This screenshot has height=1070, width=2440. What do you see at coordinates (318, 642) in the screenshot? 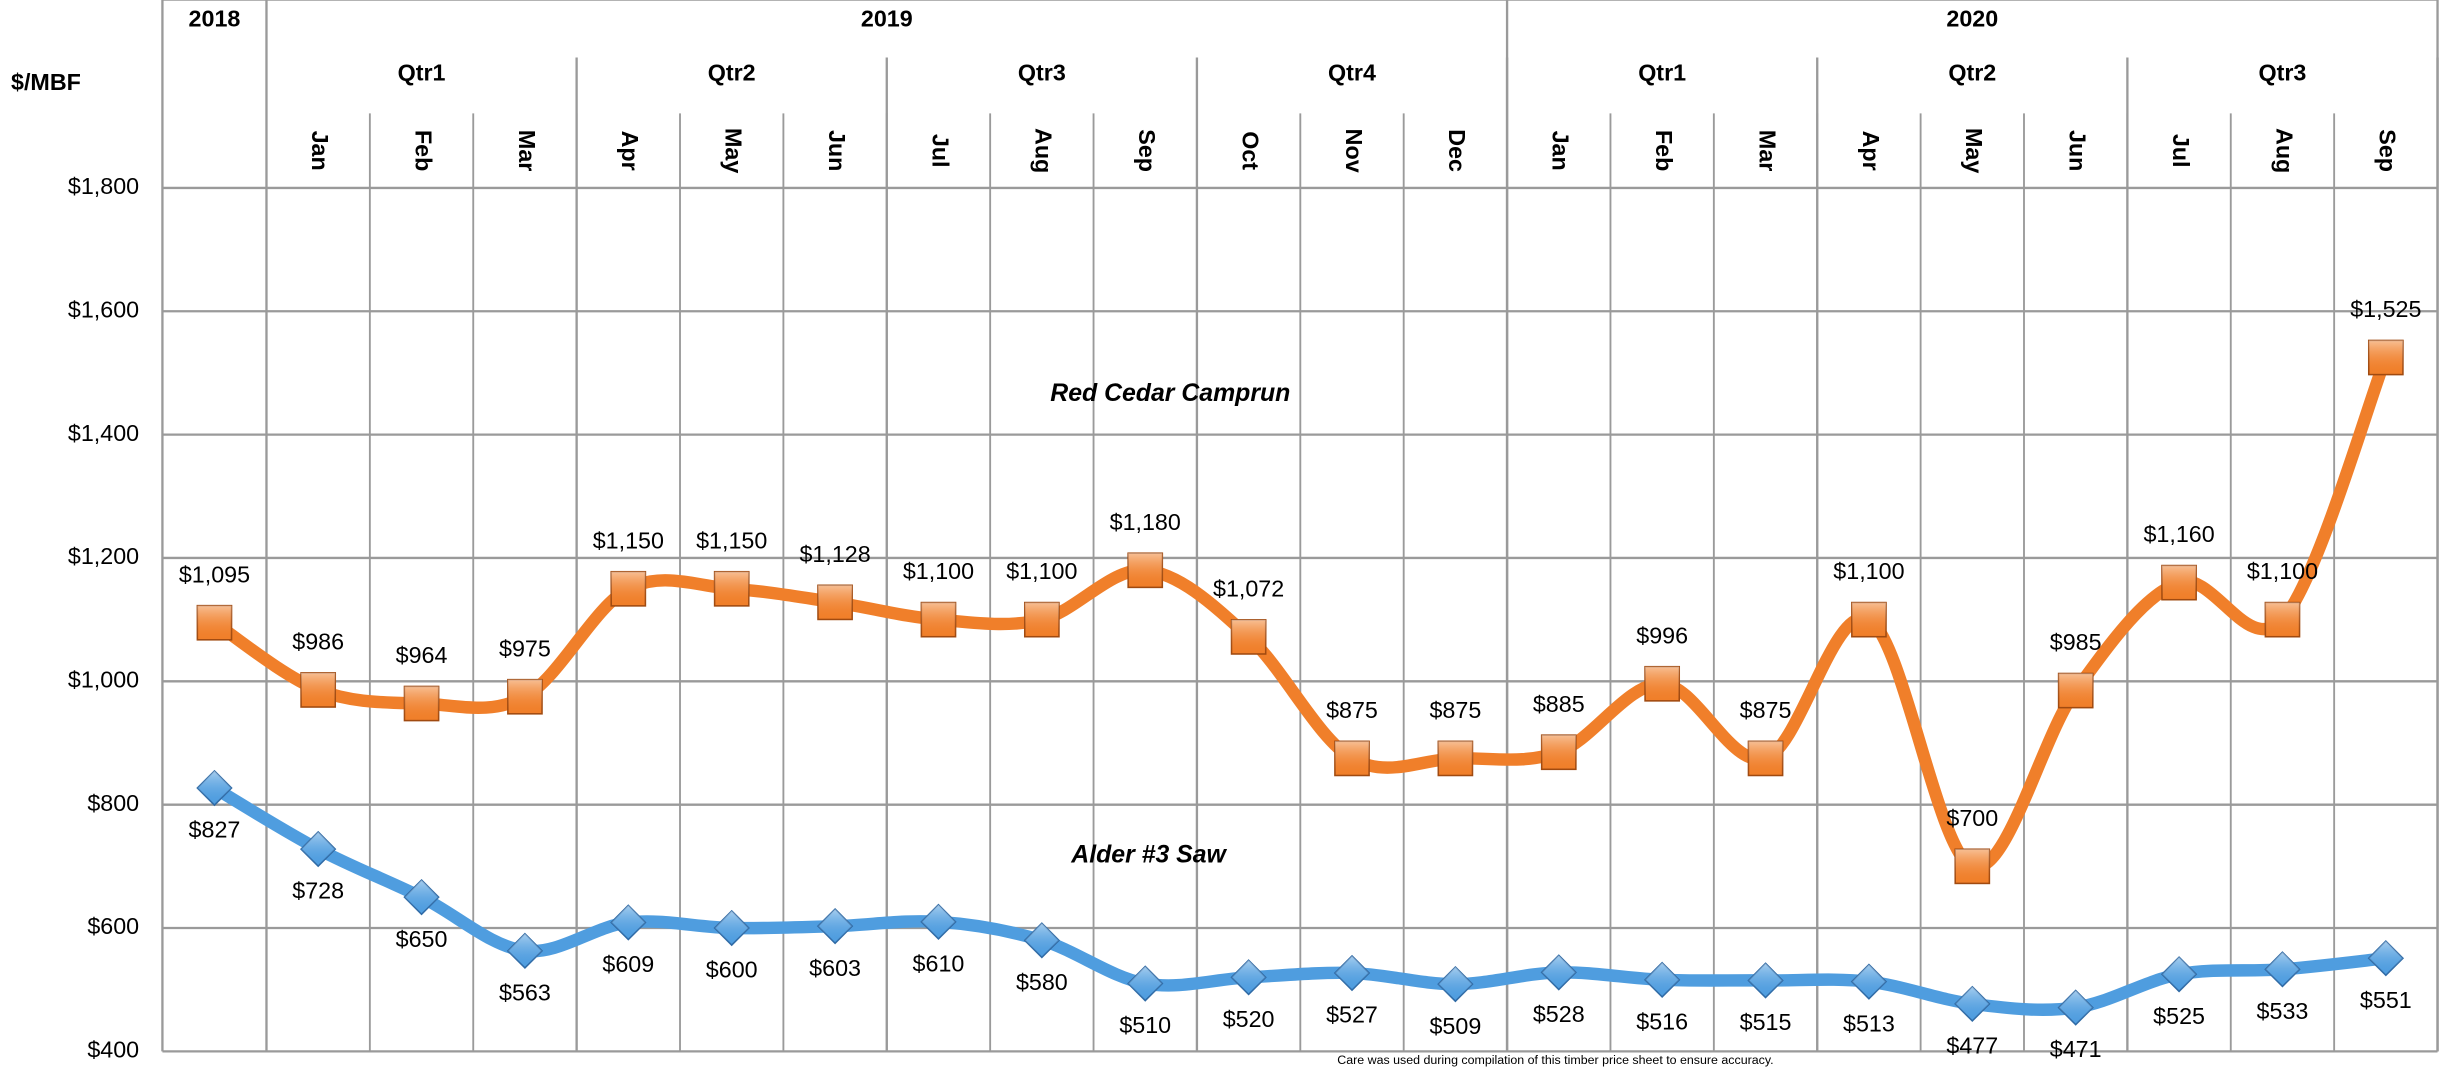
I see `value-label: $986` at bounding box center [318, 642].